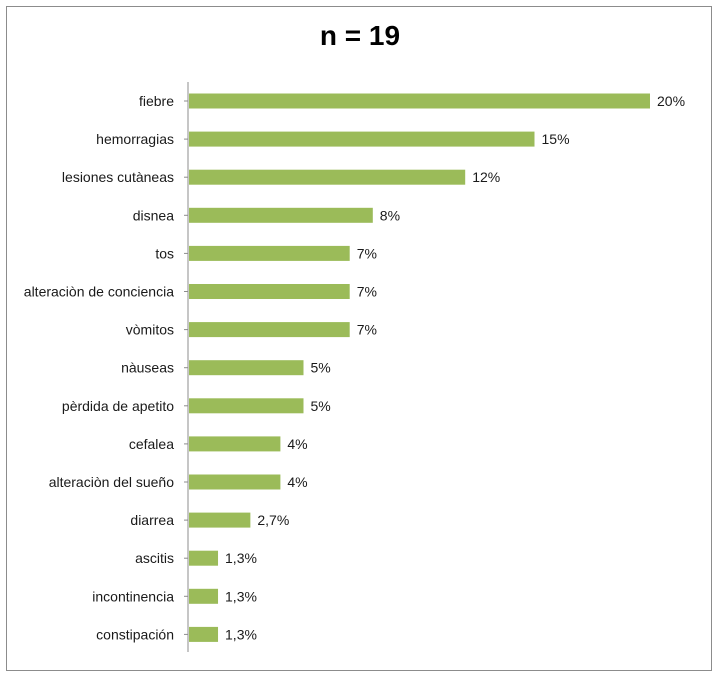 The height and width of the screenshot is (679, 720). I want to click on value-label: 20%, so click(671, 101).